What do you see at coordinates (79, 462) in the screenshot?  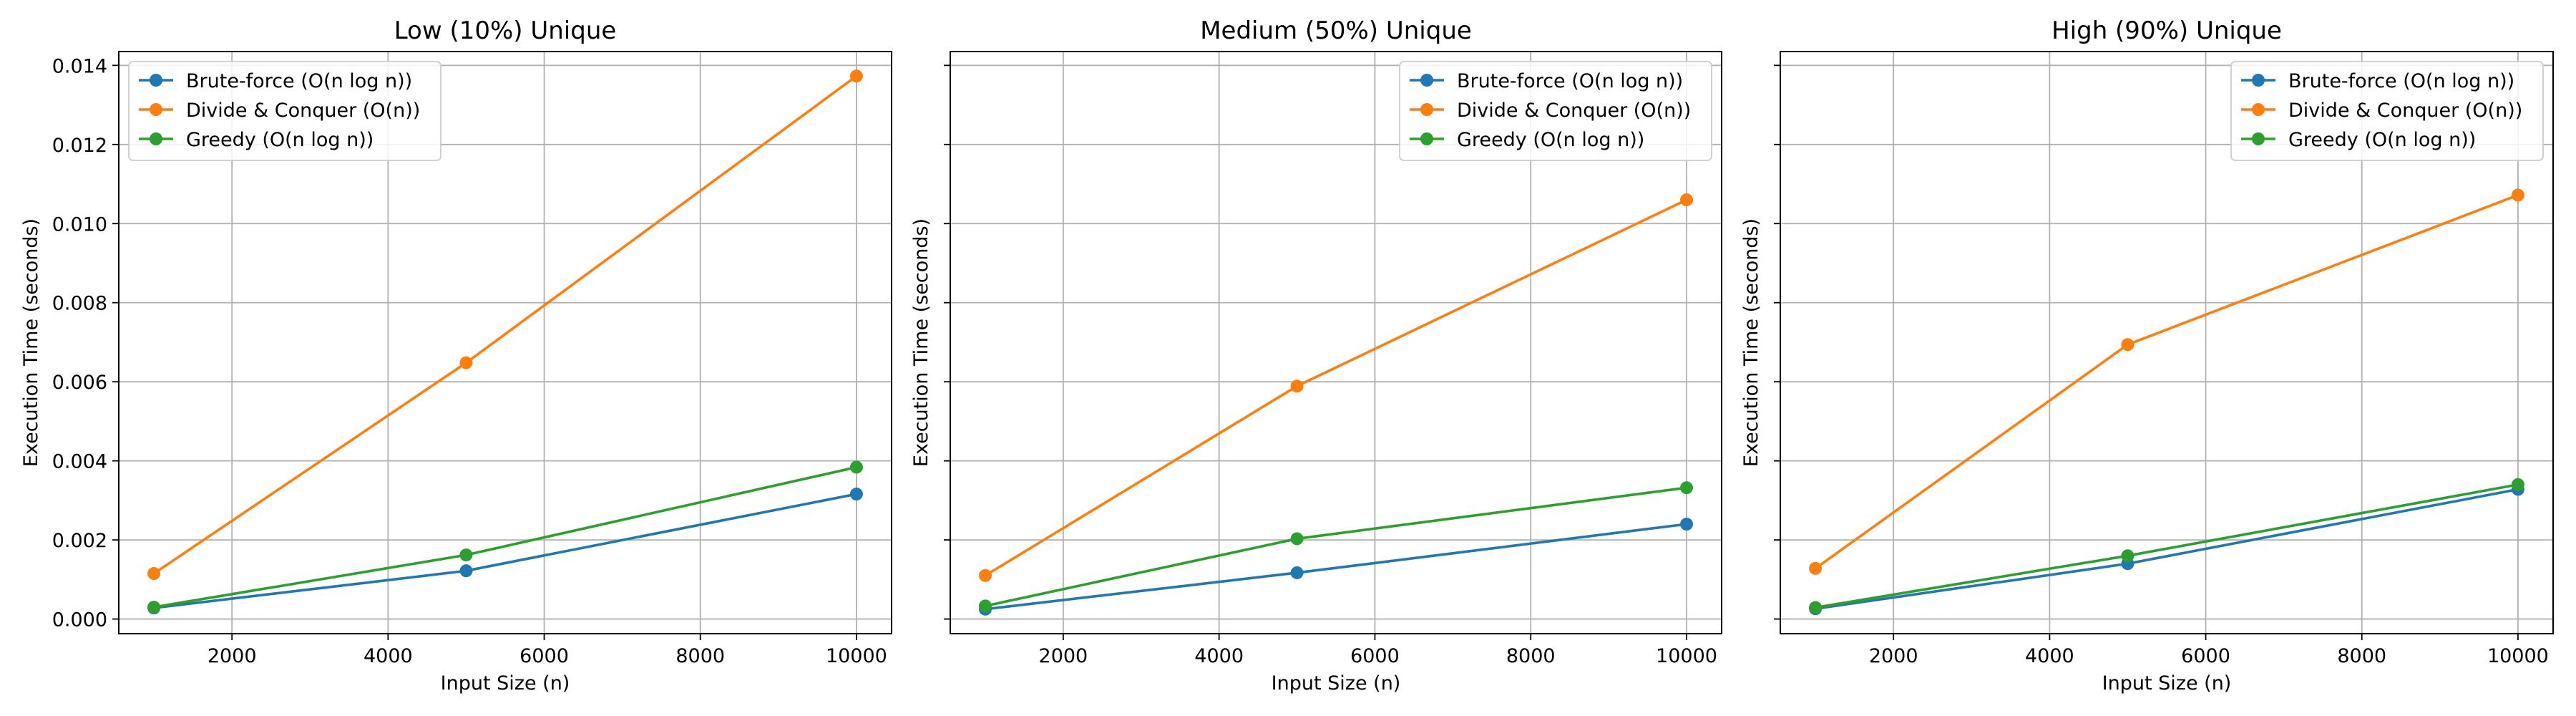 I see `y-tick-label: 0.004` at bounding box center [79, 462].